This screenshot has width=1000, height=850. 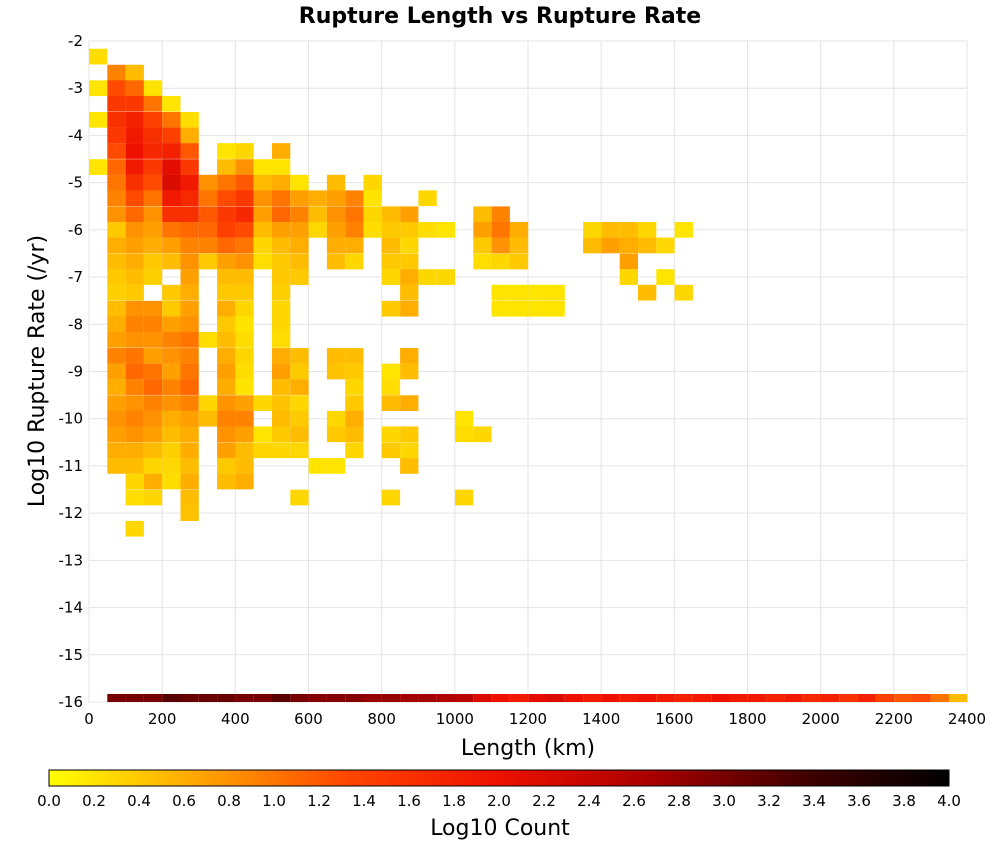 I want to click on colorbar-tick-label: 1.6, so click(x=409, y=801).